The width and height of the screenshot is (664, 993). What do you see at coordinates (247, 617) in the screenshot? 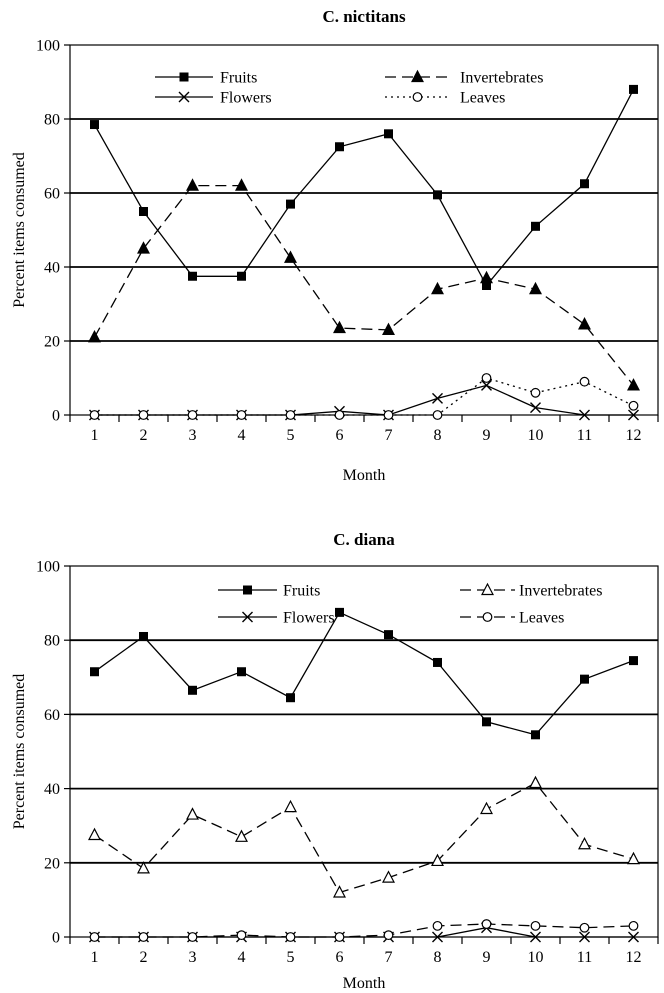
I see `chart2-legend-flowers-marker` at bounding box center [247, 617].